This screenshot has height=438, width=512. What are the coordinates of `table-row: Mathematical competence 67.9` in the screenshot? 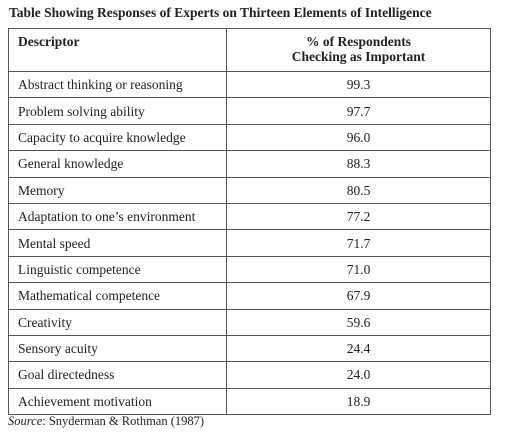 It's located at (249, 296).